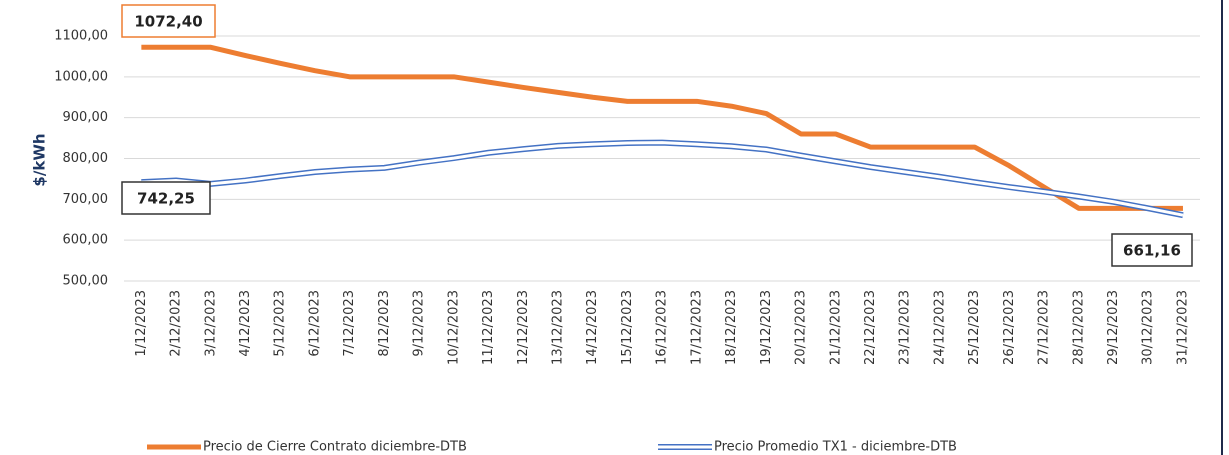 The width and height of the screenshot is (1229, 455). Describe the element at coordinates (86, 199) in the screenshot. I see `y-tick-label: 700,00` at that location.